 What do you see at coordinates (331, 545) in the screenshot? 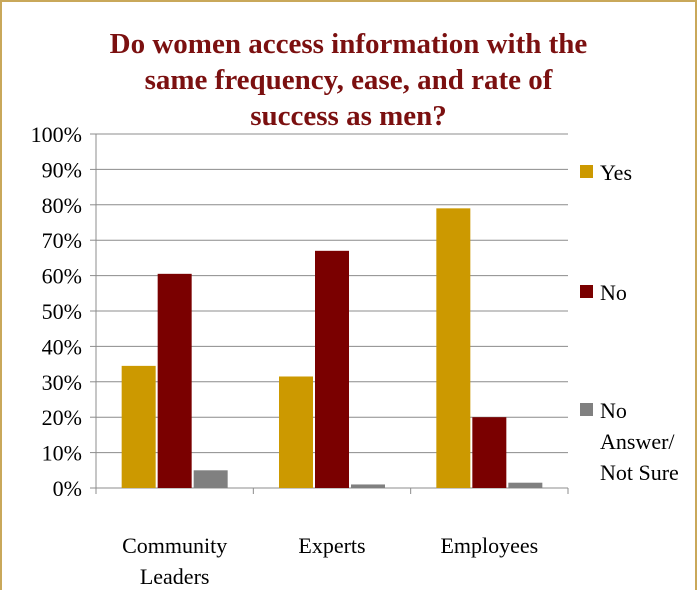
I see `x-category-label: Experts` at bounding box center [331, 545].